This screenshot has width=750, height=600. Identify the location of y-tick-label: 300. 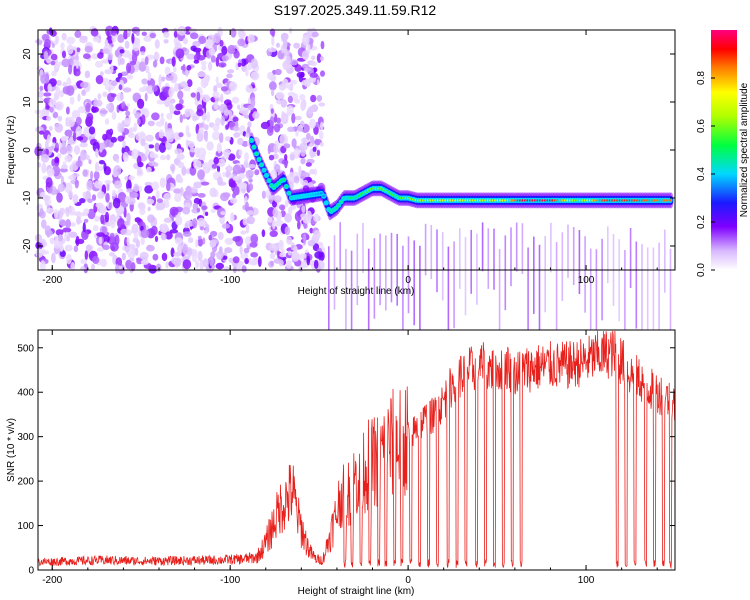
(25, 437).